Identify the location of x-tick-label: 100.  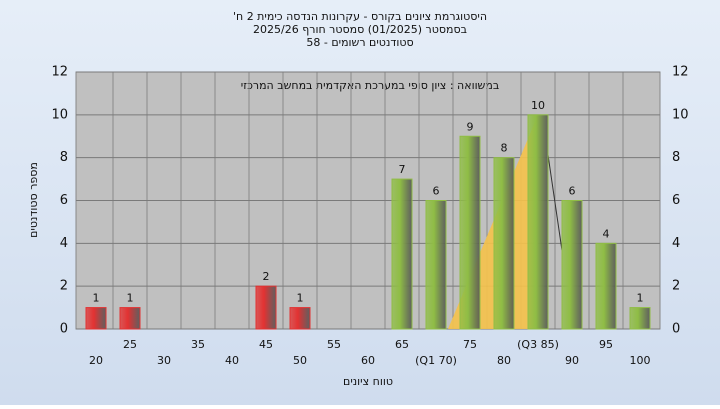
(640, 360).